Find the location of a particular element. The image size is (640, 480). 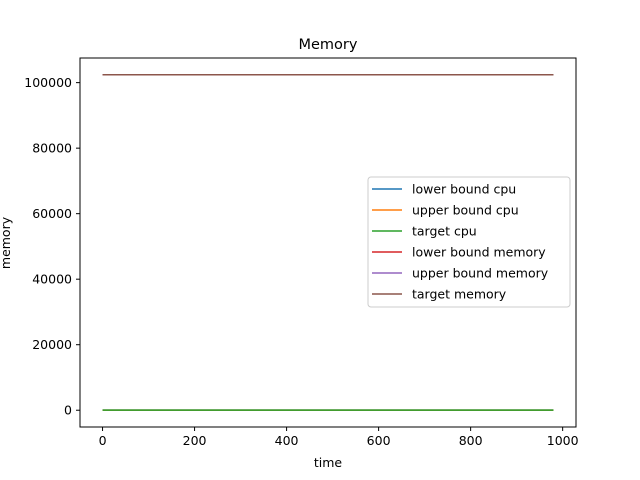

x-tick-label: 600 is located at coordinates (379, 440).